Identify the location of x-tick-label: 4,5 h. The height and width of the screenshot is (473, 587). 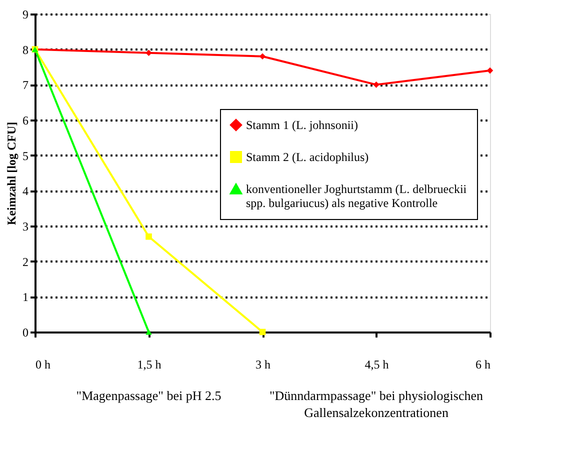
(376, 365).